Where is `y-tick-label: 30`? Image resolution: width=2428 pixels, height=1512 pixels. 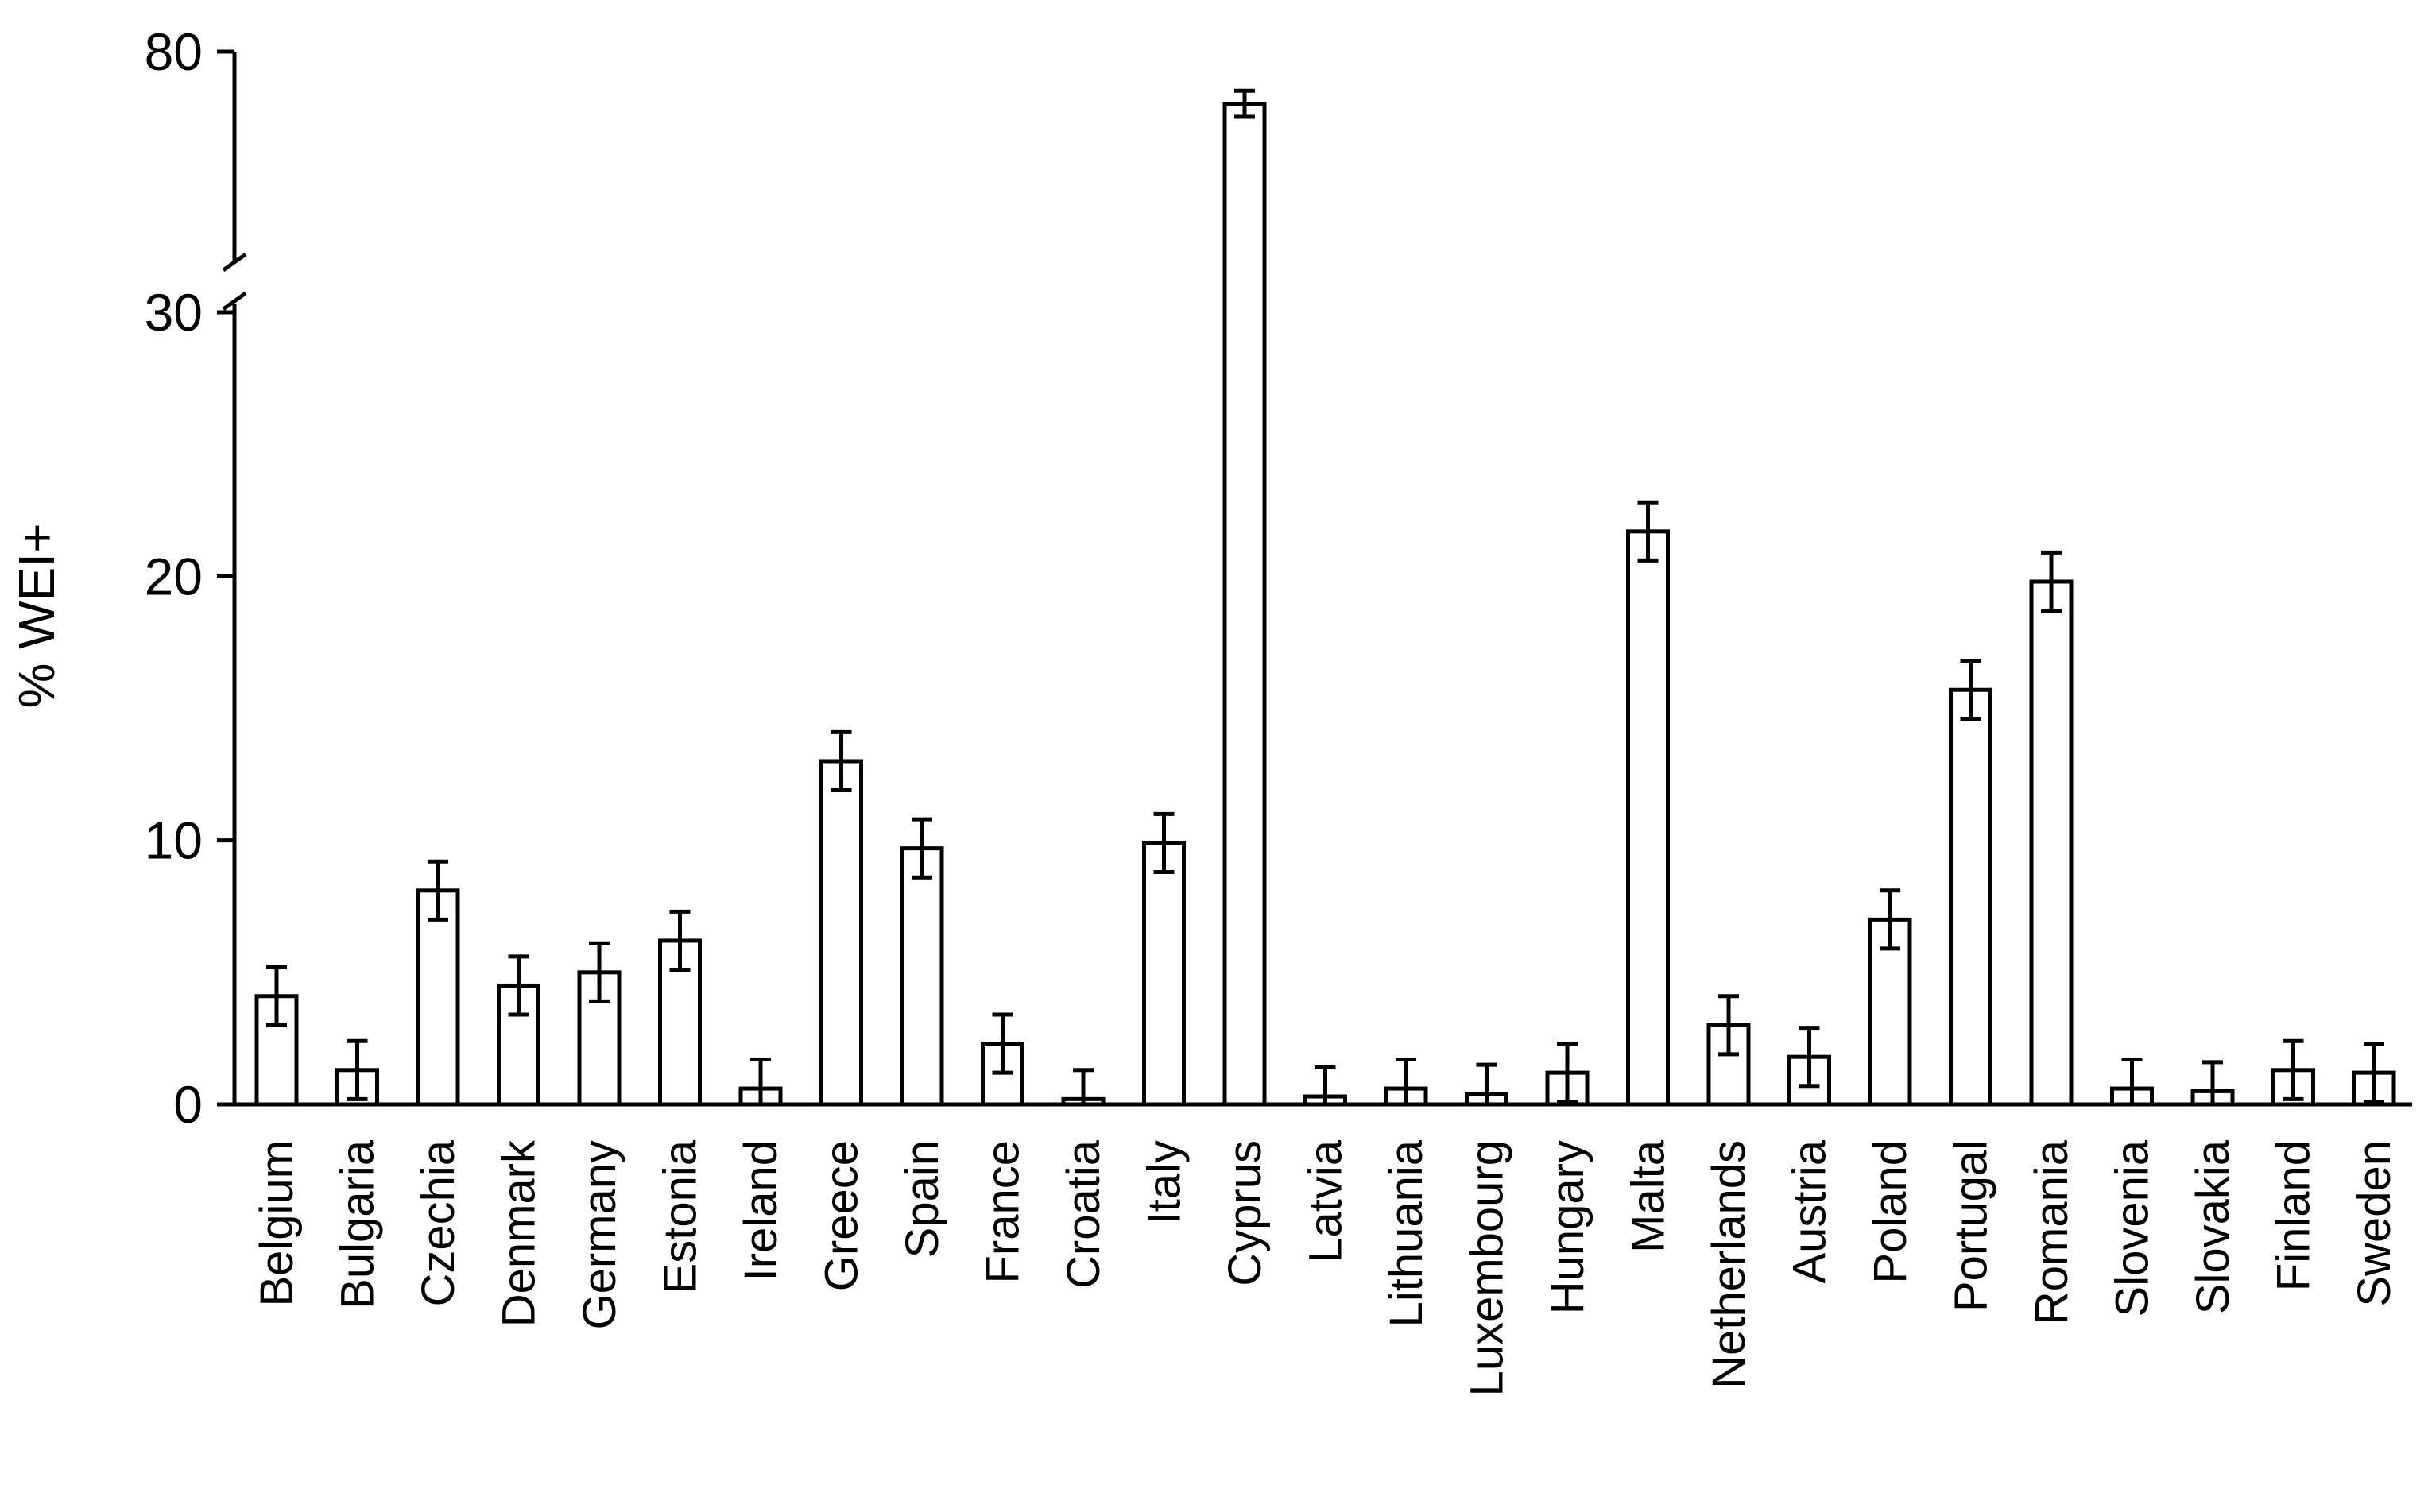 y-tick-label: 30 is located at coordinates (174, 312).